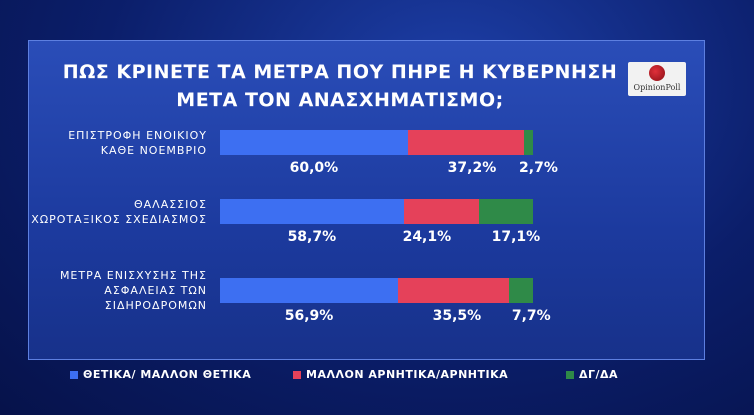 This screenshot has height=415, width=754. What do you see at coordinates (531, 316) in the screenshot?
I see `value-label: 7,7%` at bounding box center [531, 316].